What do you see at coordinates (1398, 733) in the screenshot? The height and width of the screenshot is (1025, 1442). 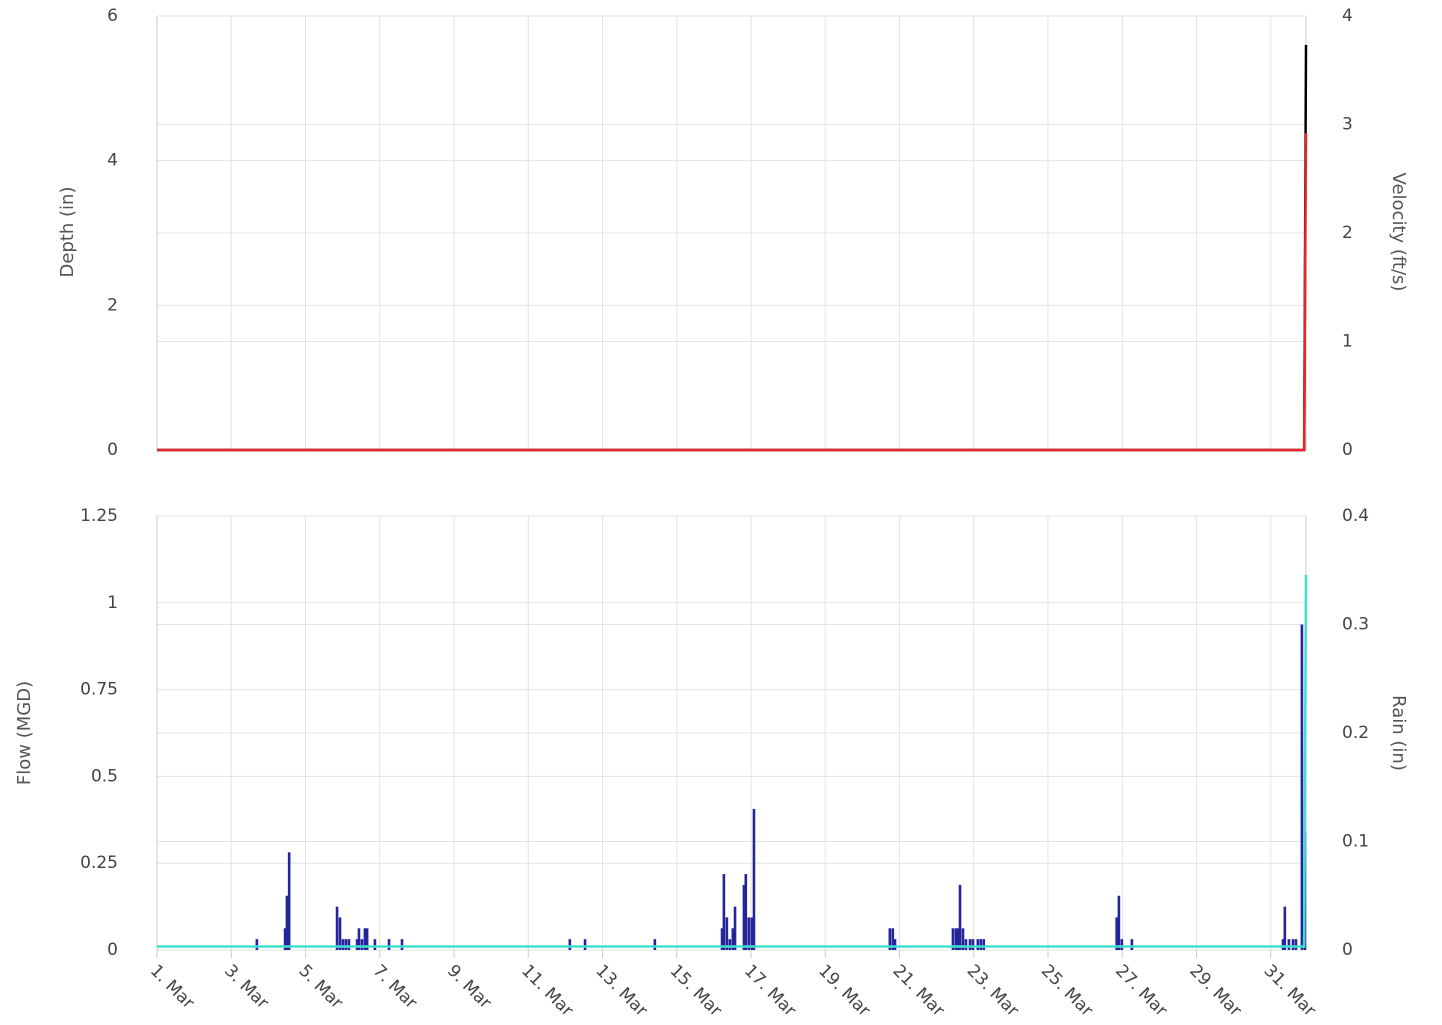 I see `y2-axis-title: Rain (in)` at bounding box center [1398, 733].